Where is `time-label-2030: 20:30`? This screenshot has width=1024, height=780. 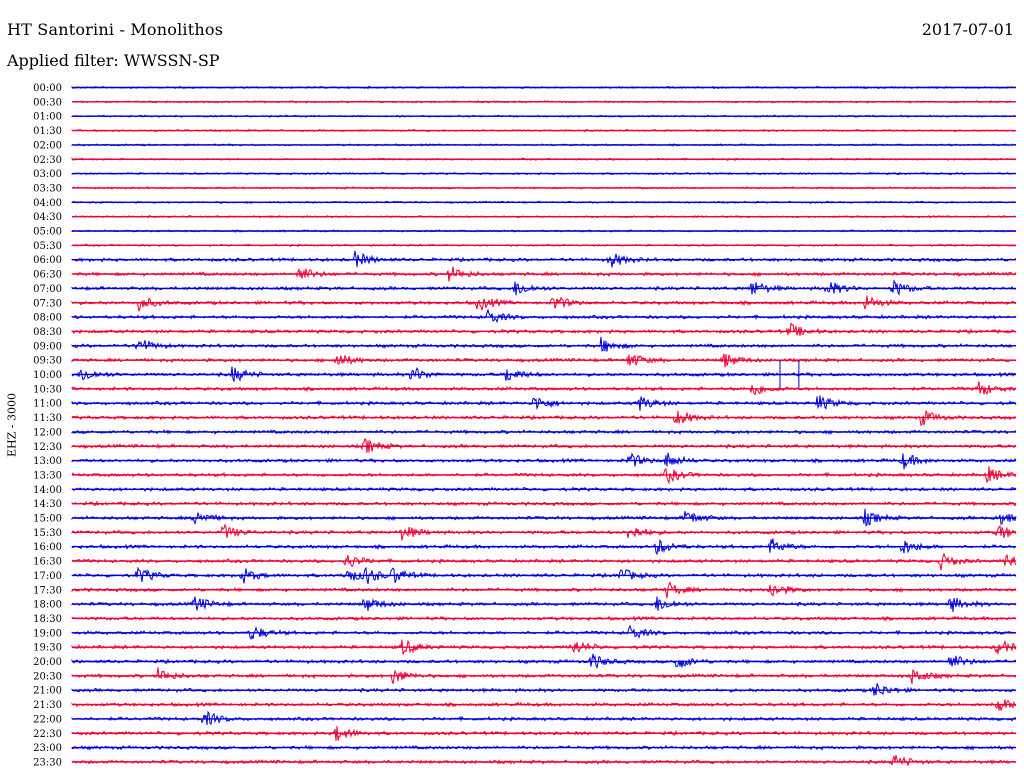 time-label-2030: 20:30 is located at coordinates (47, 676).